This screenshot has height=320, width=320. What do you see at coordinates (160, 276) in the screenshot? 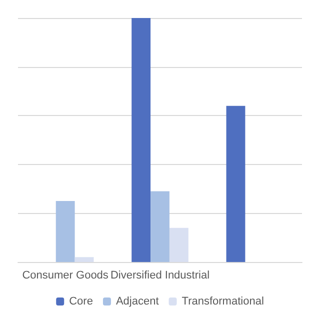
I see `x-tick-label: Diversified Industrial` at bounding box center [160, 276].